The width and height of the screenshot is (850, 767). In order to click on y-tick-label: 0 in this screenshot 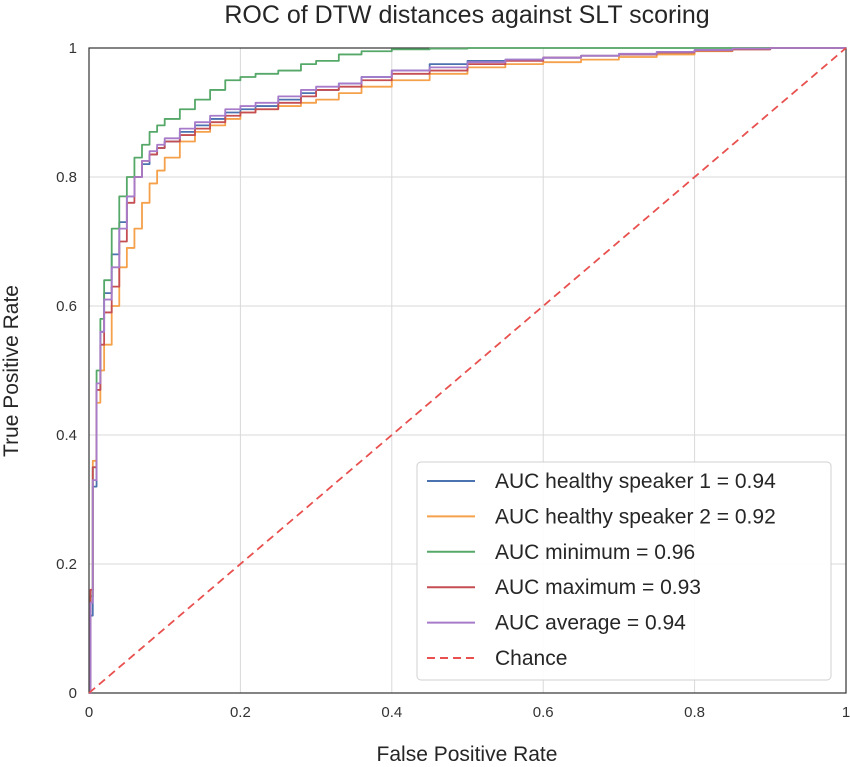, I will do `click(73, 693)`.